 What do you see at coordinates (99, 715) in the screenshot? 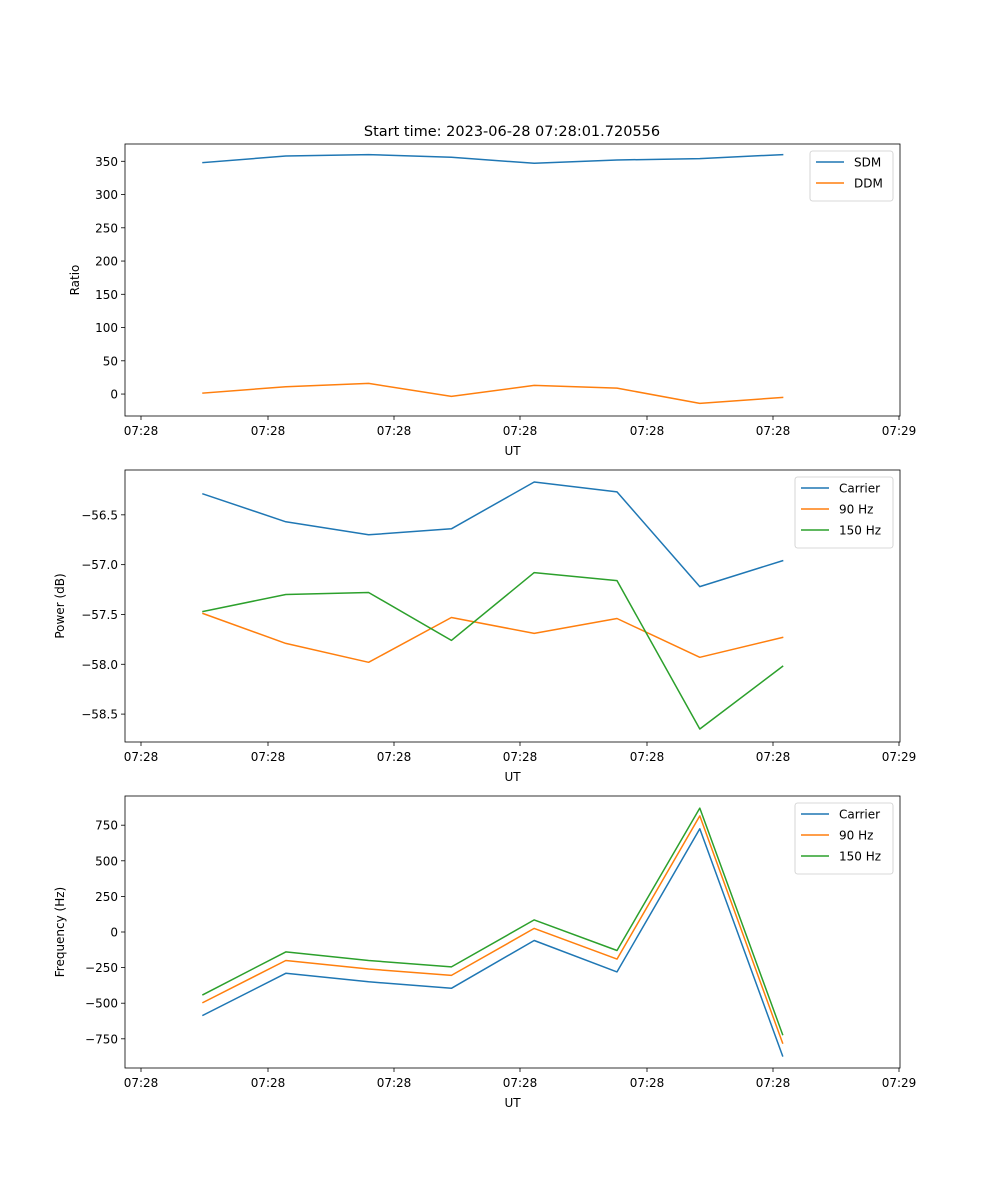
I see `y-tick-label: −58.5` at bounding box center [99, 715].